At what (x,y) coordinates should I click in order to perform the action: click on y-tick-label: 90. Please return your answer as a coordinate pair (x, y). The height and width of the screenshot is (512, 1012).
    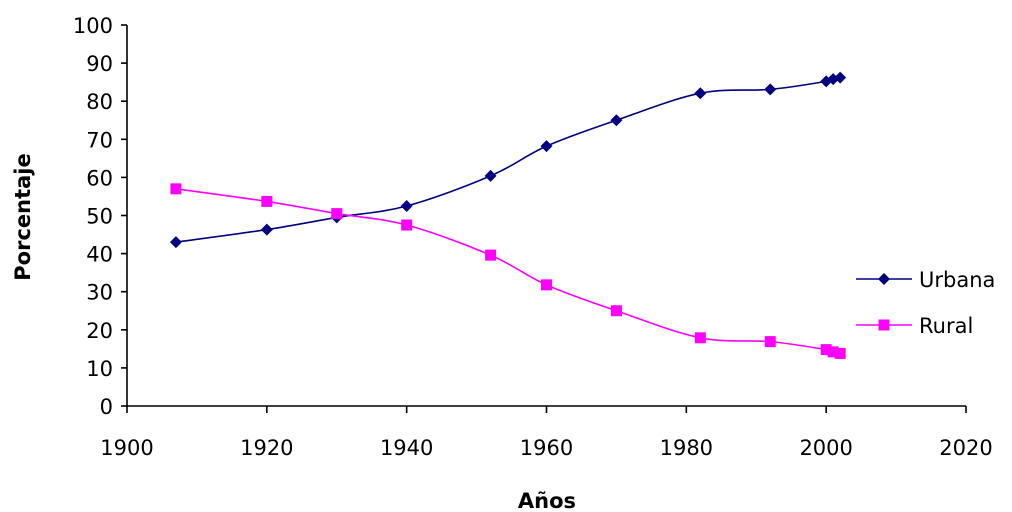
    Looking at the image, I should click on (99, 64).